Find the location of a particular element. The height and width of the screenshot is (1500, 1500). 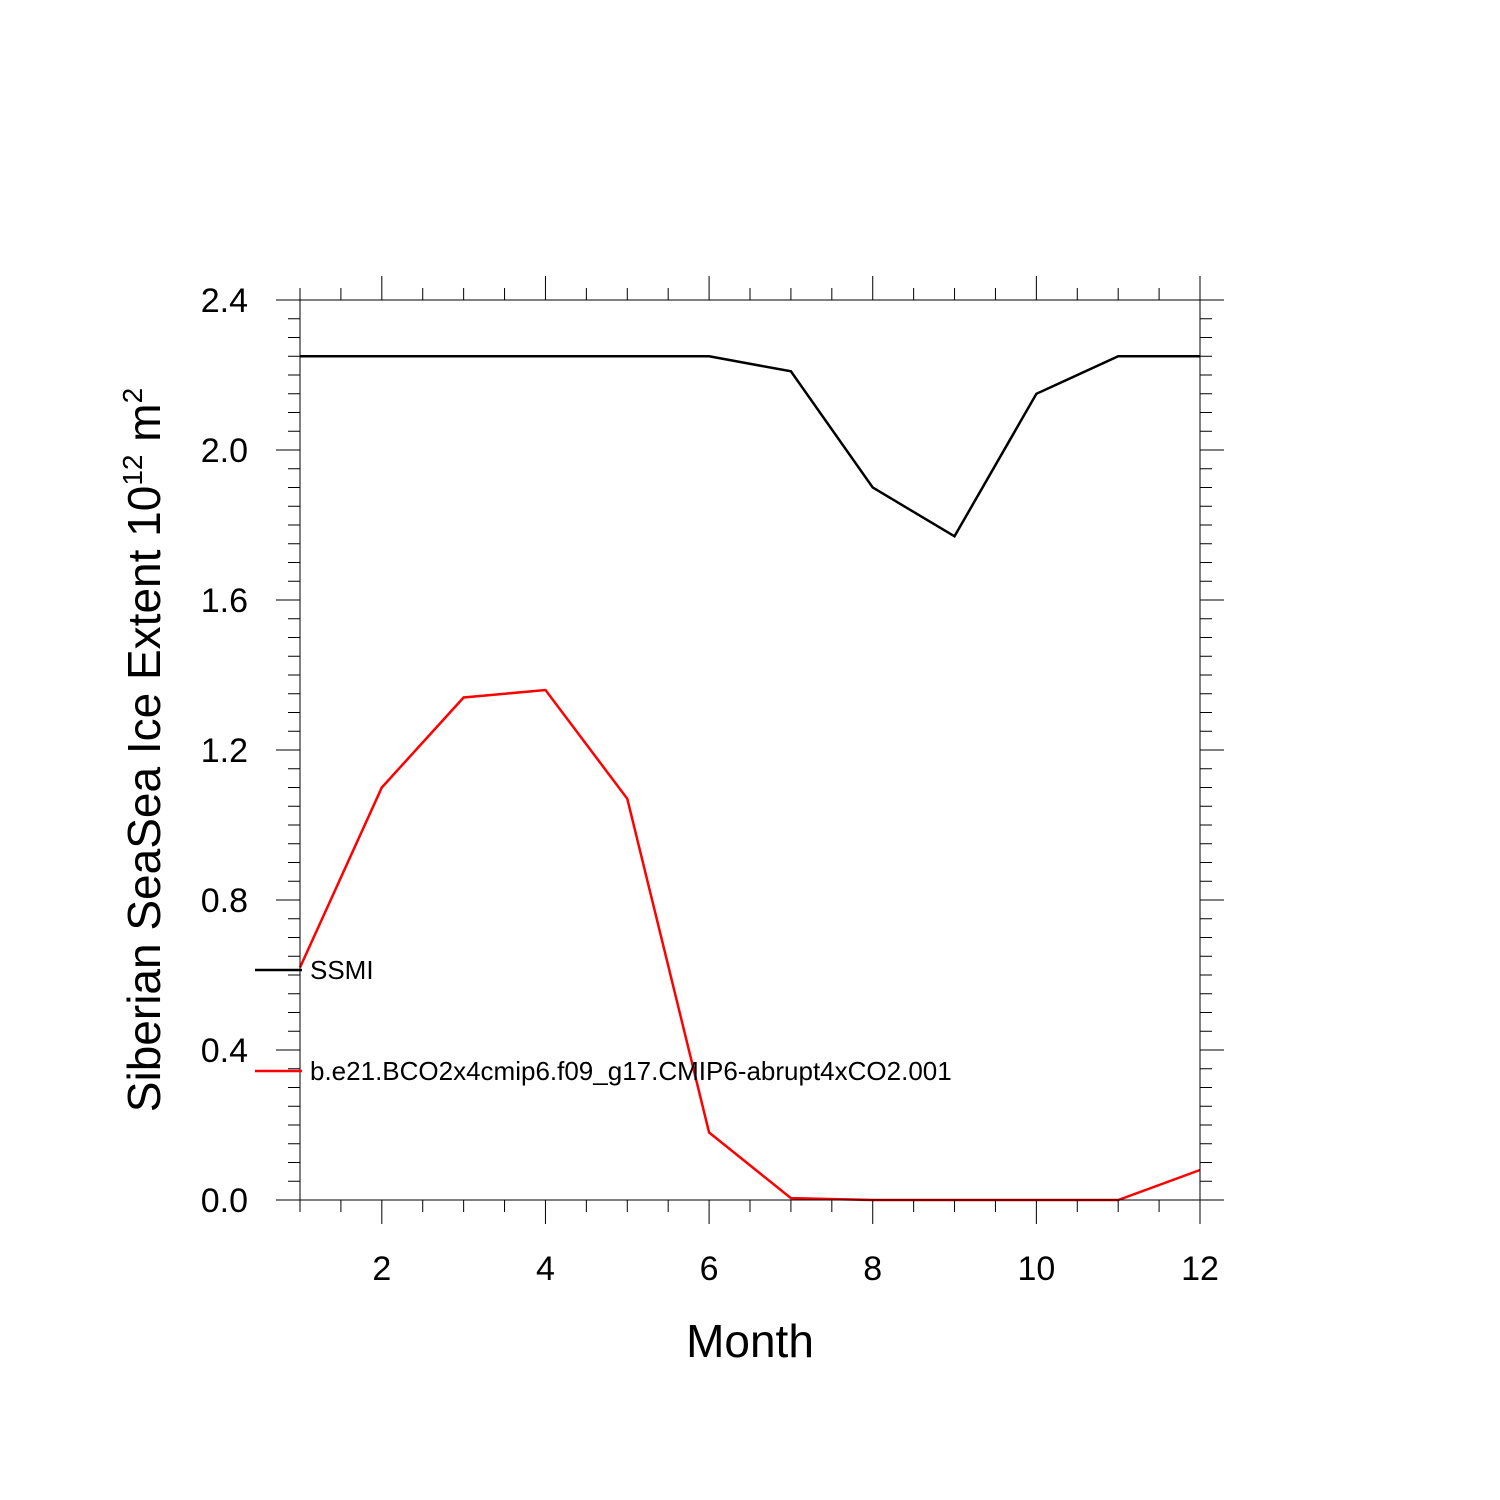

x-tick-label: 4 is located at coordinates (545, 1269).